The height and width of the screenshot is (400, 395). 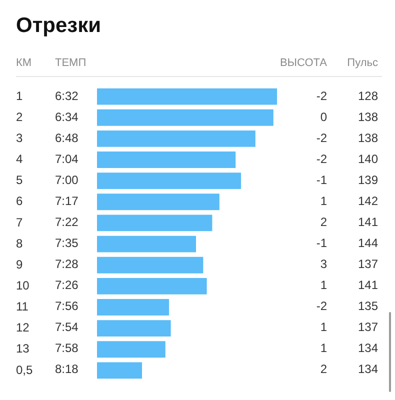 I want to click on data-label: 140, so click(x=368, y=159).